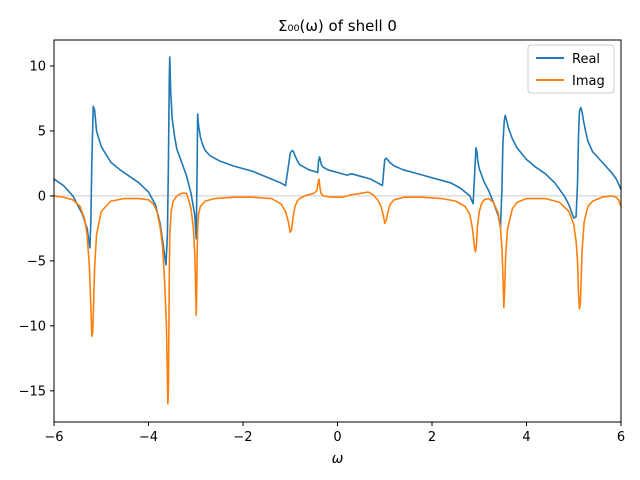 This screenshot has width=640, height=480. What do you see at coordinates (588, 81) in the screenshot?
I see `legend-label-imag: Imag` at bounding box center [588, 81].